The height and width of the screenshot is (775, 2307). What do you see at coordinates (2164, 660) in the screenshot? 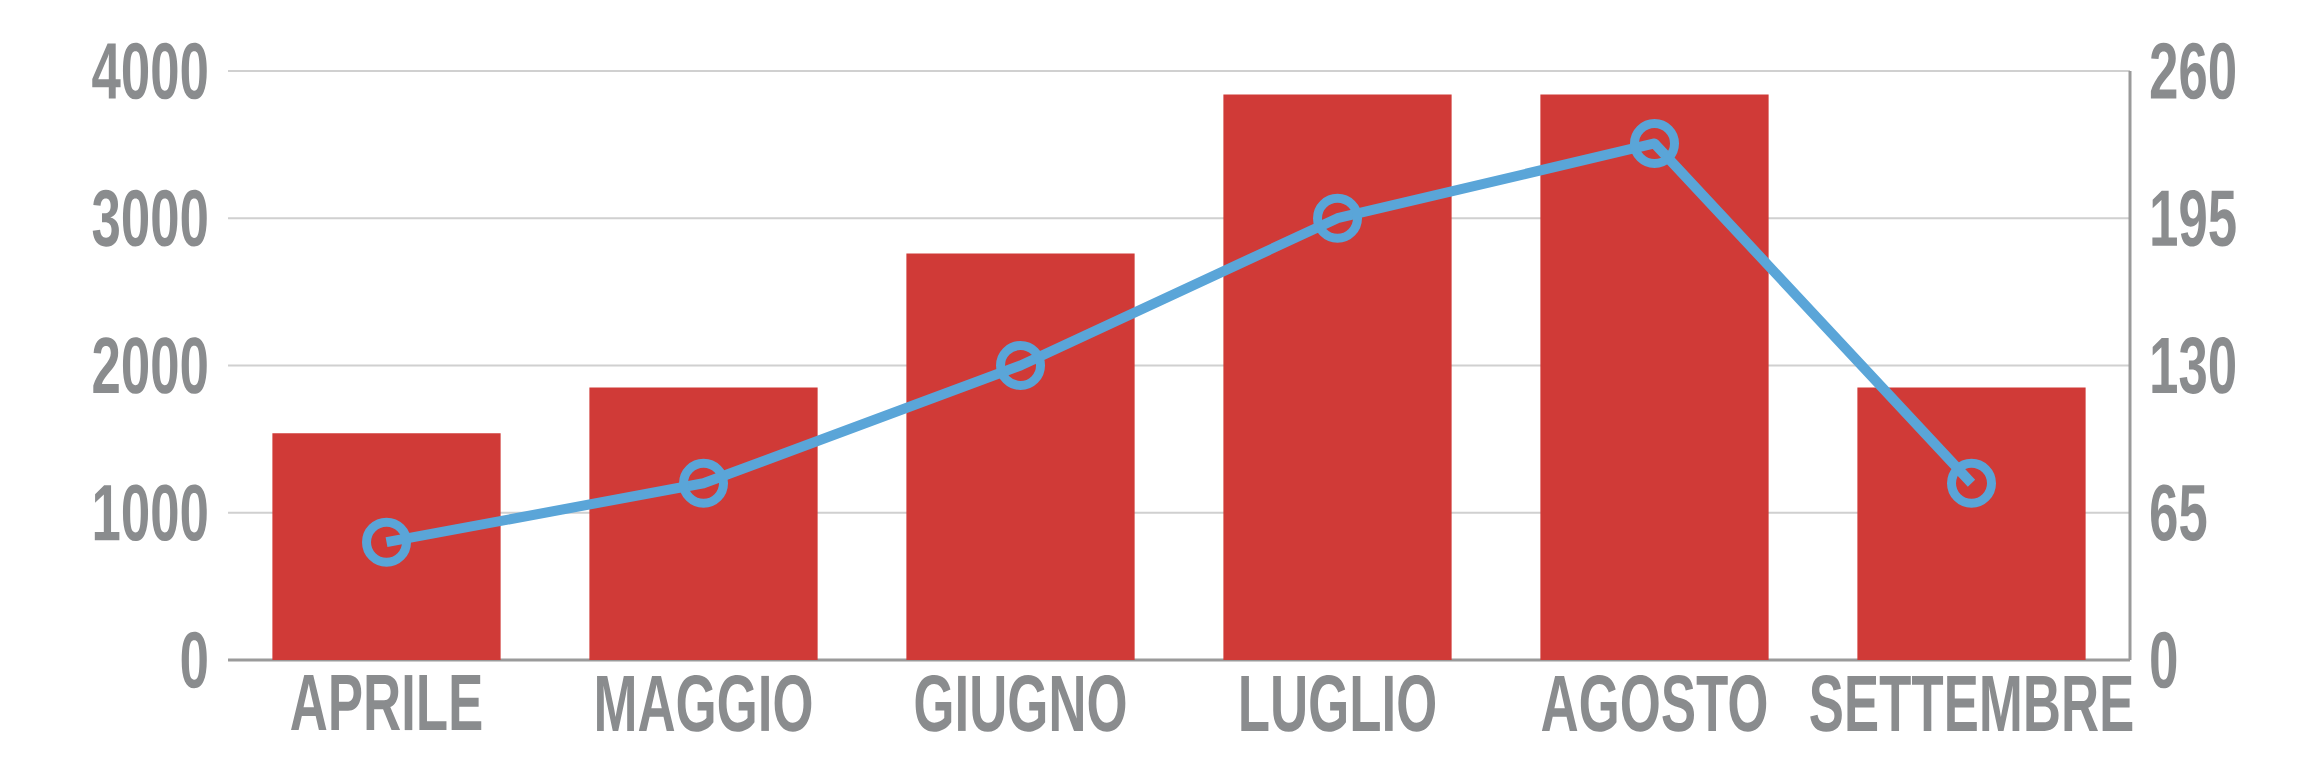
I see `y2-tick-label: 0` at bounding box center [2164, 660].